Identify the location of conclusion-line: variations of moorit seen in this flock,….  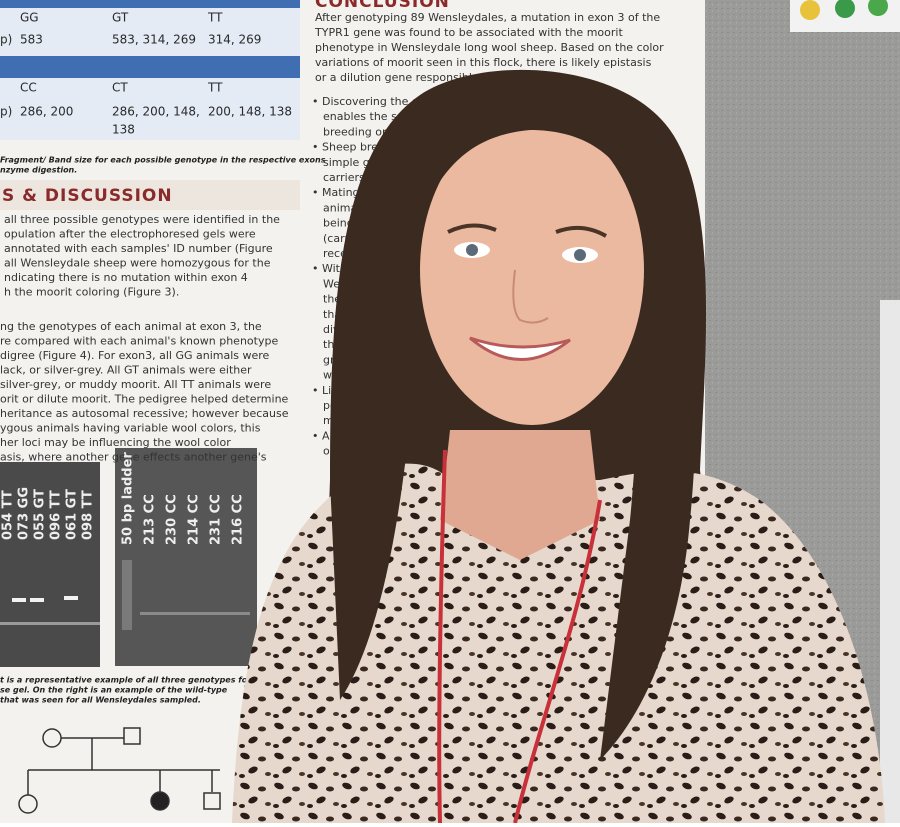
(483, 62).